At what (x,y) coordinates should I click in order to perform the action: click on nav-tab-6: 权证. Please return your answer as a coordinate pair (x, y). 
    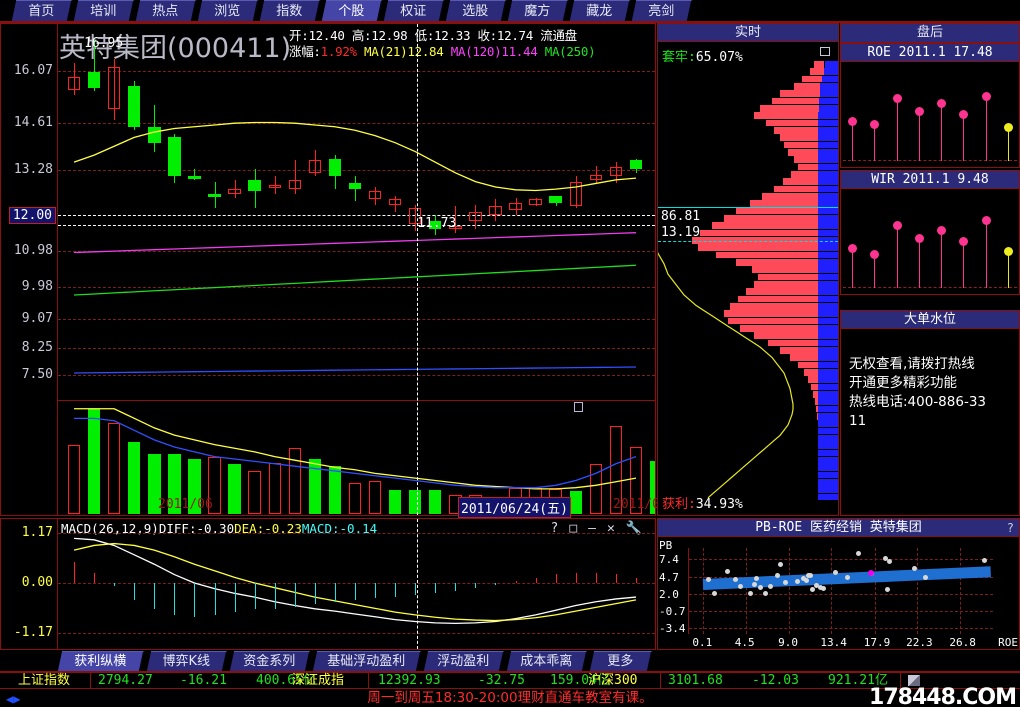
    Looking at the image, I should click on (414, 10).